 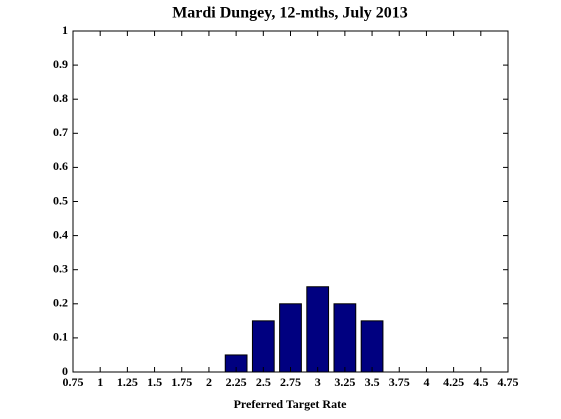 I want to click on y-tick-label: 0.2, so click(x=60, y=303).